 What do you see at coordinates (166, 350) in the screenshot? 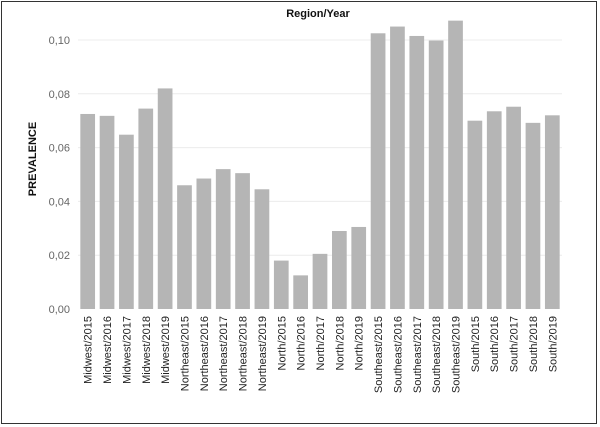
I see `x-tick-label: Midwest/2019` at bounding box center [166, 350].